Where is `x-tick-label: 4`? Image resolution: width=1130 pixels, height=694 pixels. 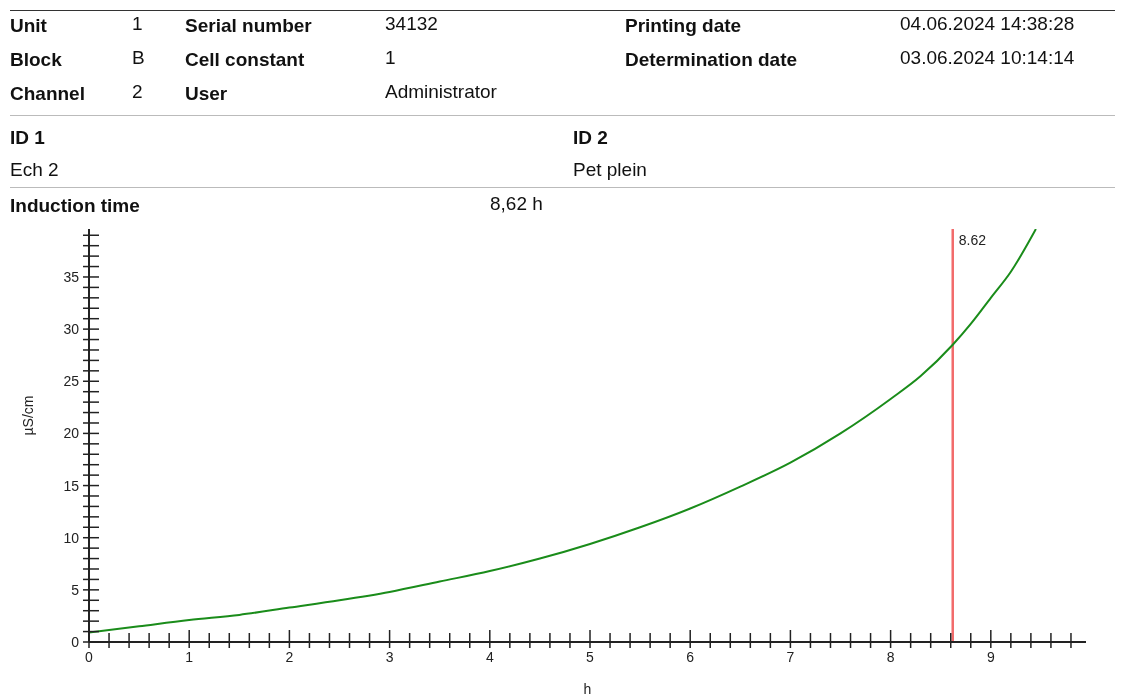 x-tick-label: 4 is located at coordinates (489, 657).